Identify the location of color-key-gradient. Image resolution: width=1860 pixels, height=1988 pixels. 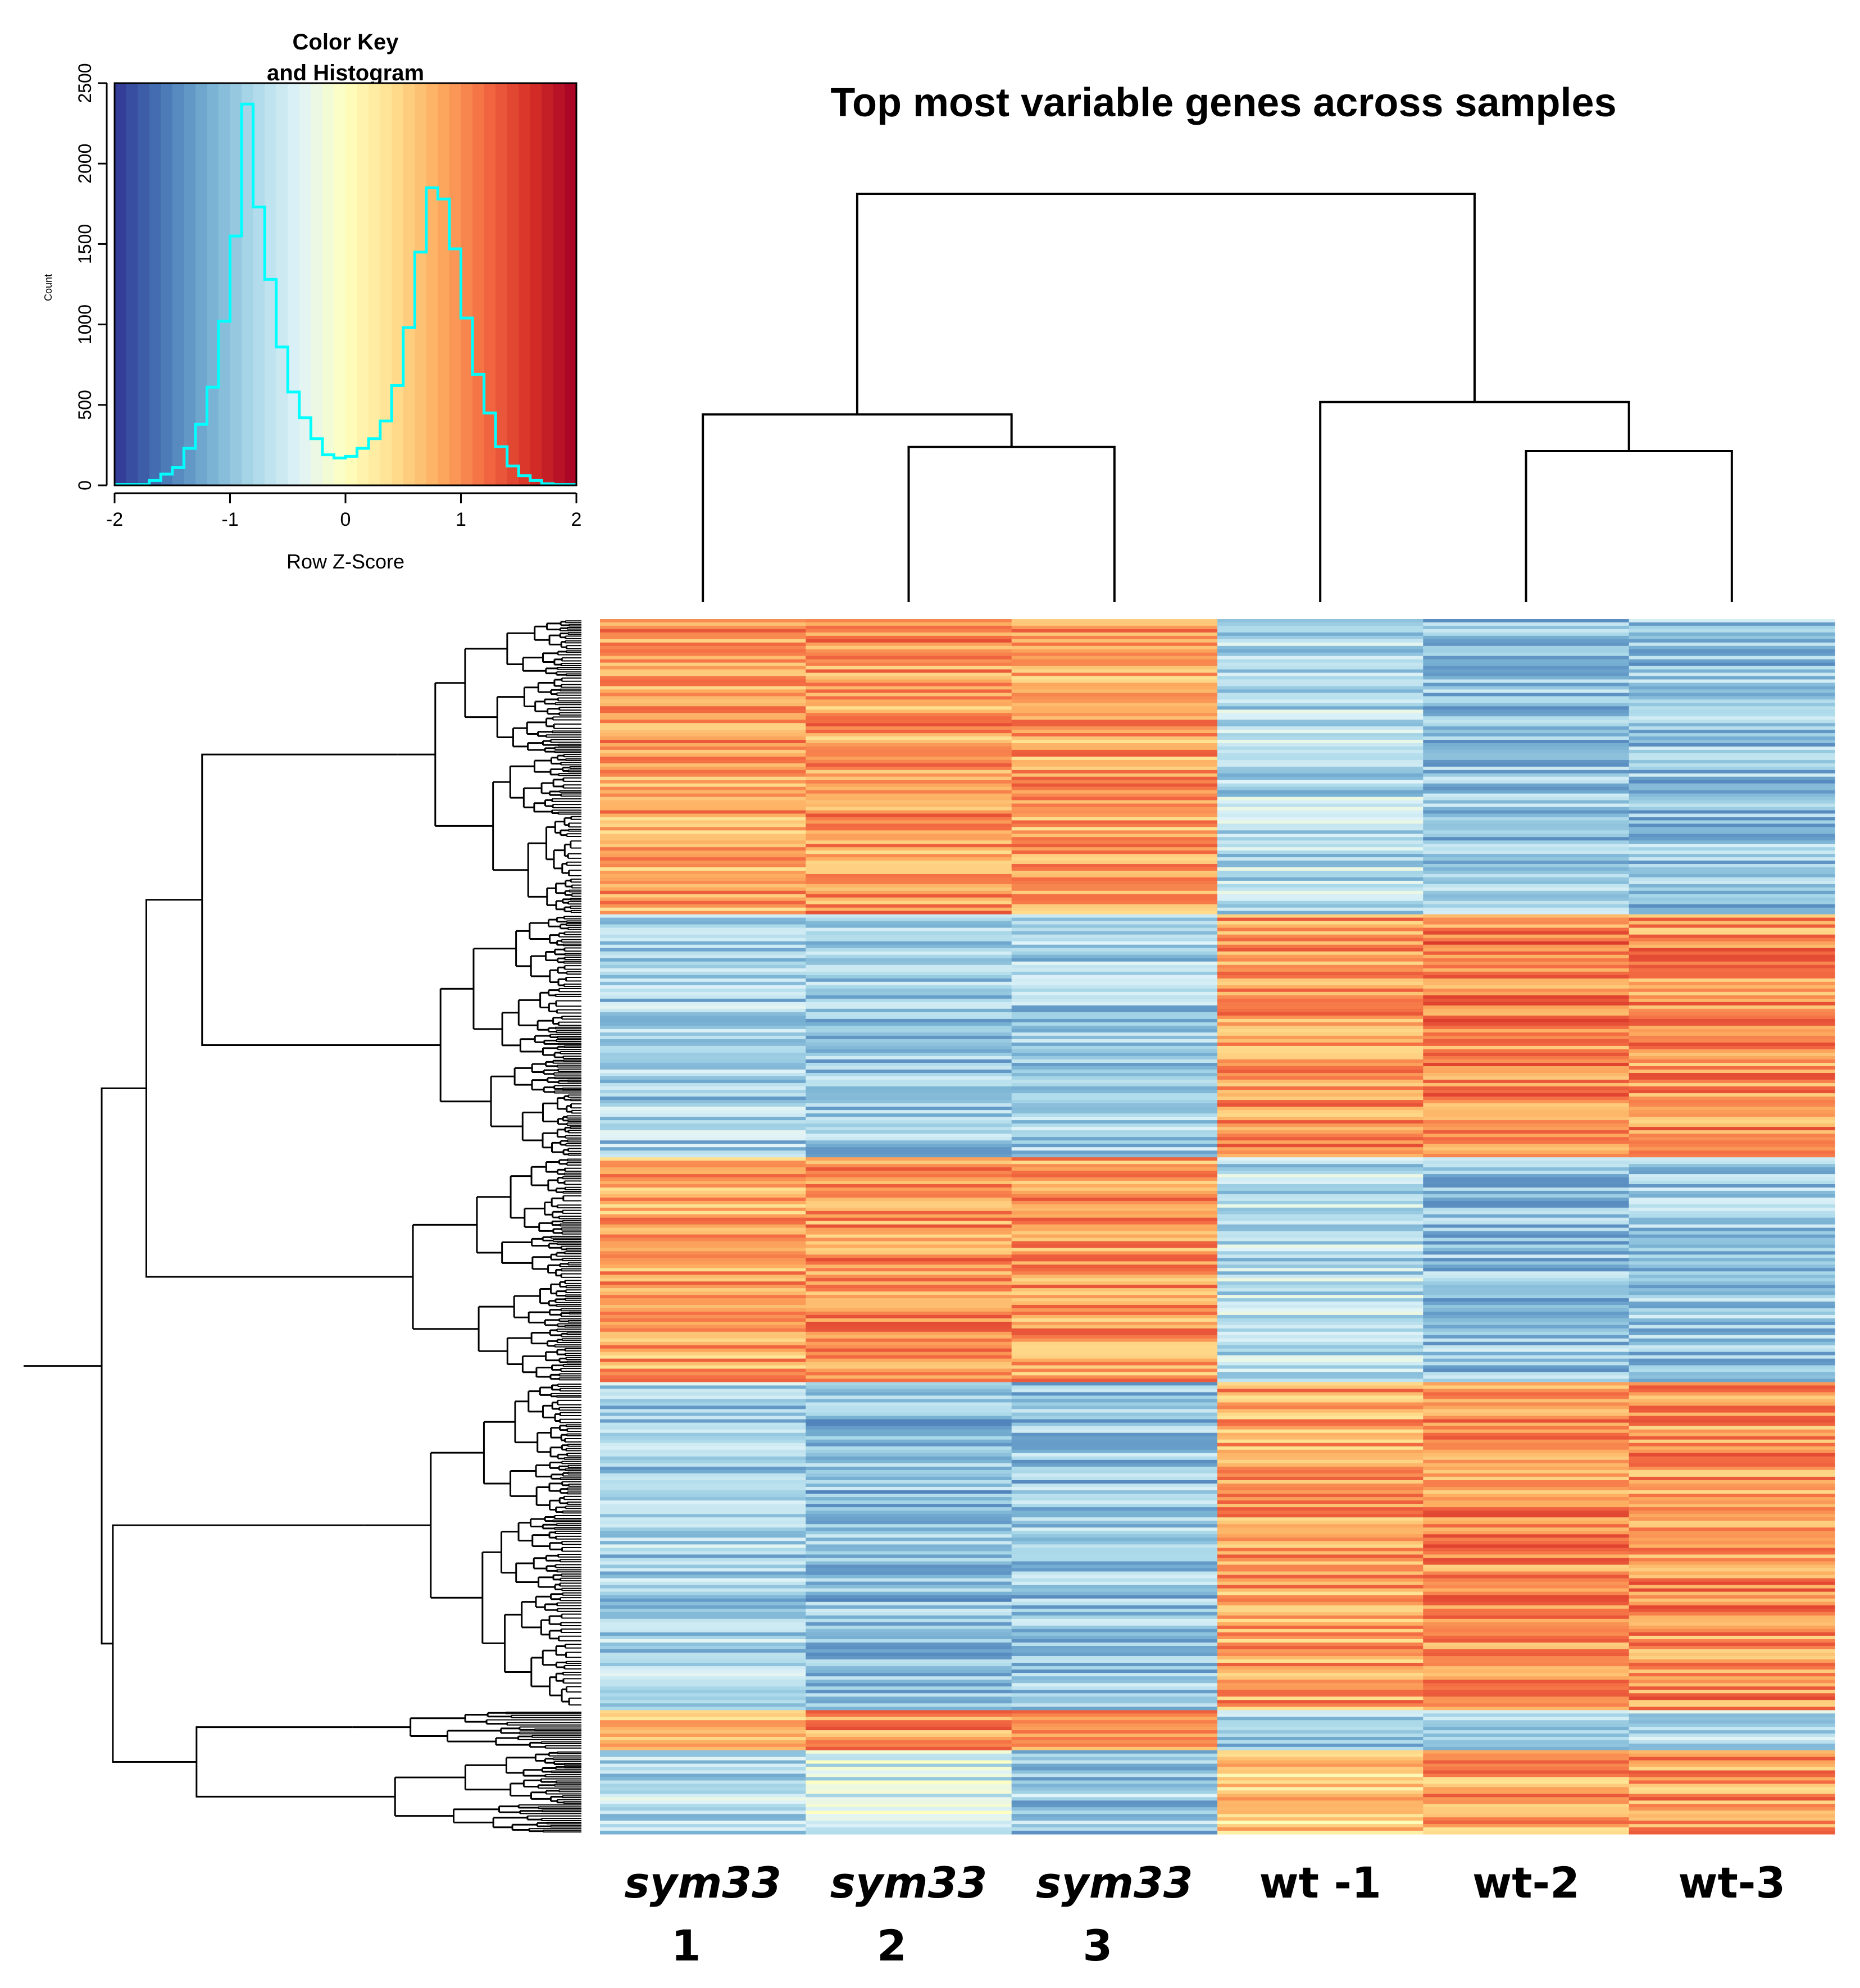
(346, 284).